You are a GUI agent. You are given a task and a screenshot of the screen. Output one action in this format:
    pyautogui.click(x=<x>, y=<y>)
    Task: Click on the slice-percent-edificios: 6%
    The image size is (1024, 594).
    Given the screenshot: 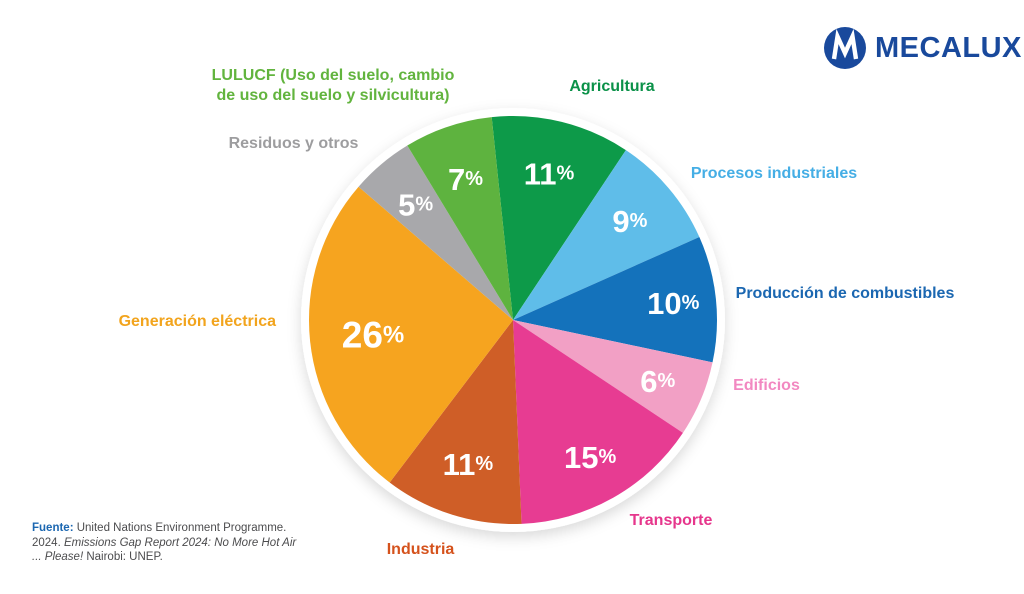 What is the action you would take?
    pyautogui.click(x=657, y=380)
    